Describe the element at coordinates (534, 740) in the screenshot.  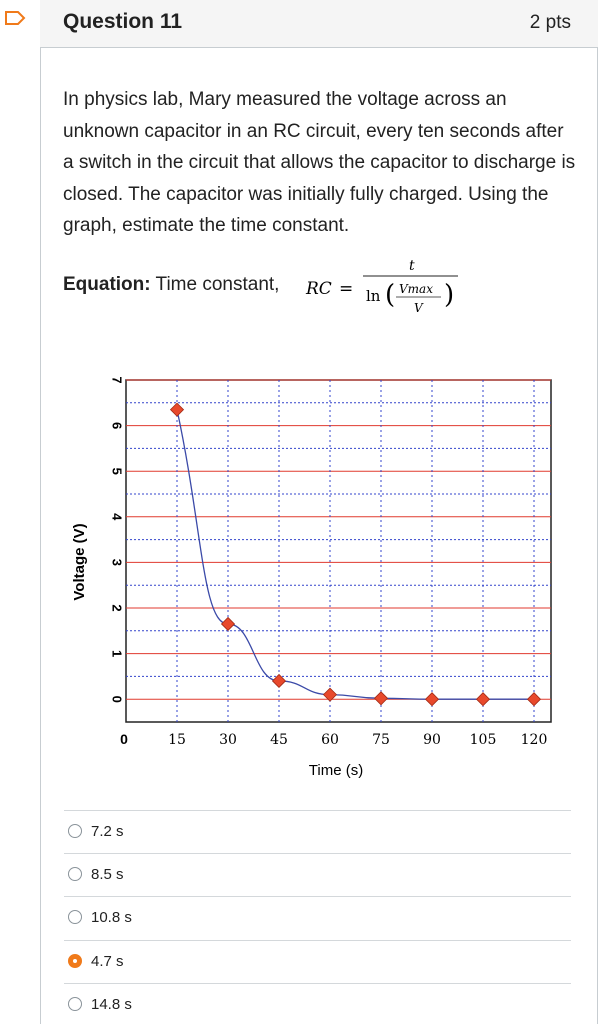
I see `x-tick-label: 120` at that location.